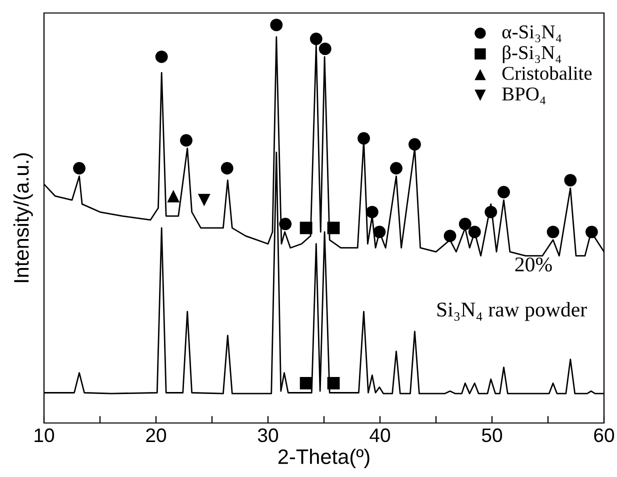  Describe the element at coordinates (532, 33) in the screenshot. I see `legend-label: α-Si₃N₄` at that location.